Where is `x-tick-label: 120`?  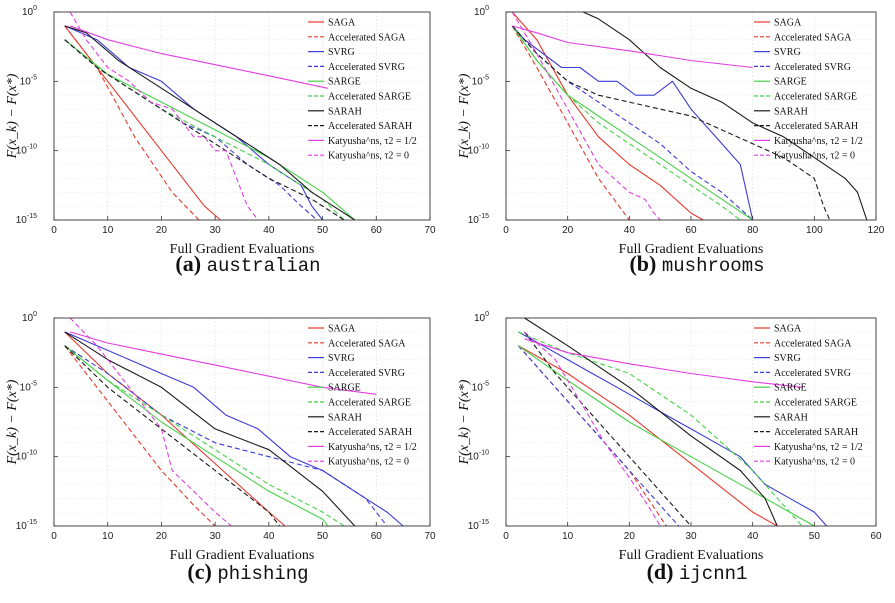 x-tick-label: 120 is located at coordinates (876, 230).